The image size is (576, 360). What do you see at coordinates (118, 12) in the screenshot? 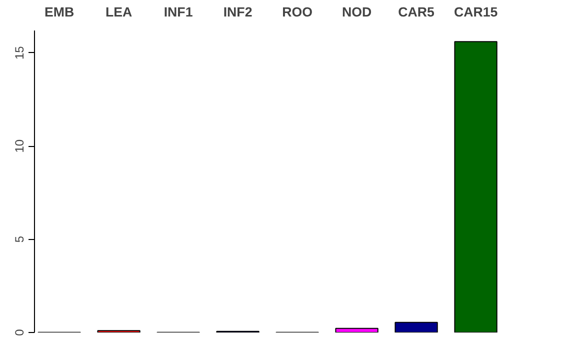
I see `x-tick-label: LEA` at bounding box center [118, 12].